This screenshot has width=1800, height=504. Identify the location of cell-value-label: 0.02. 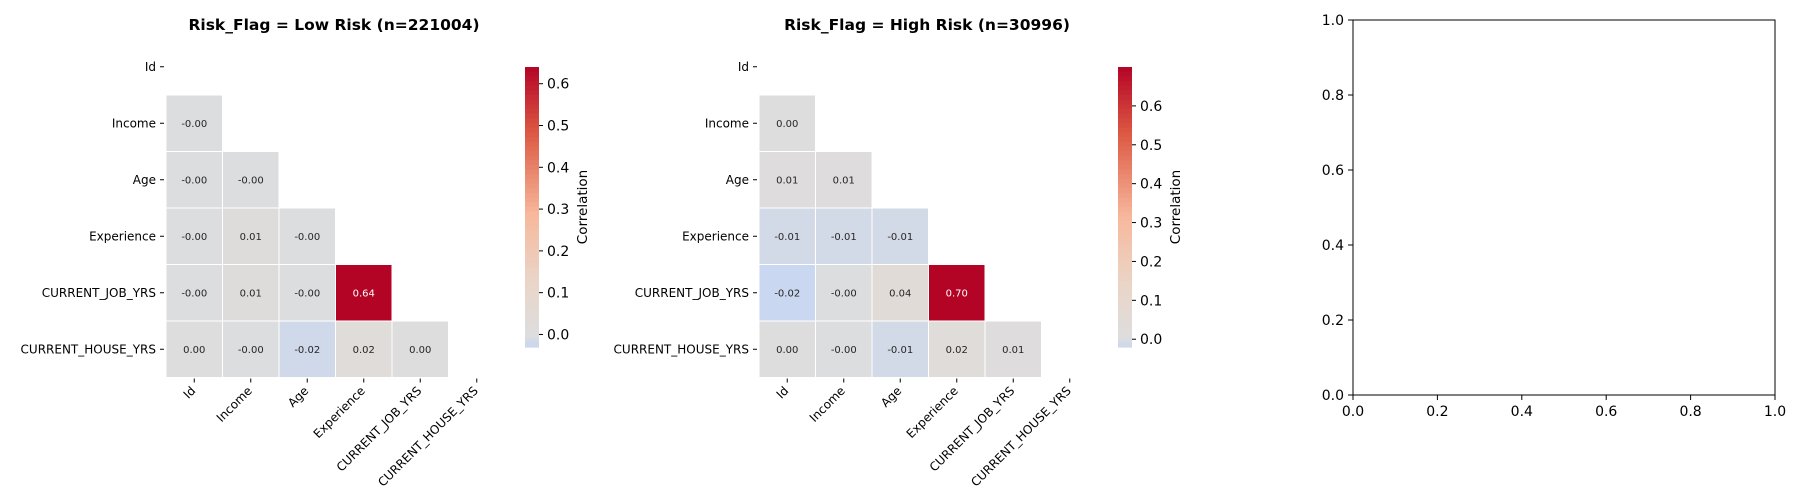
(957, 350).